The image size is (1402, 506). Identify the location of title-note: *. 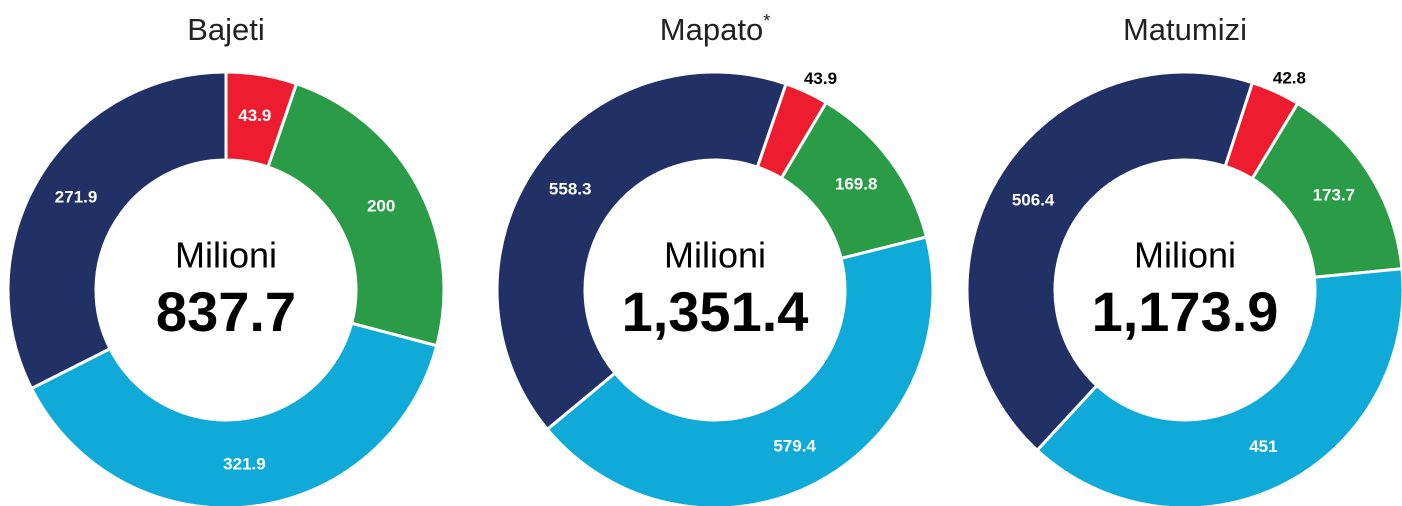
(766, 21).